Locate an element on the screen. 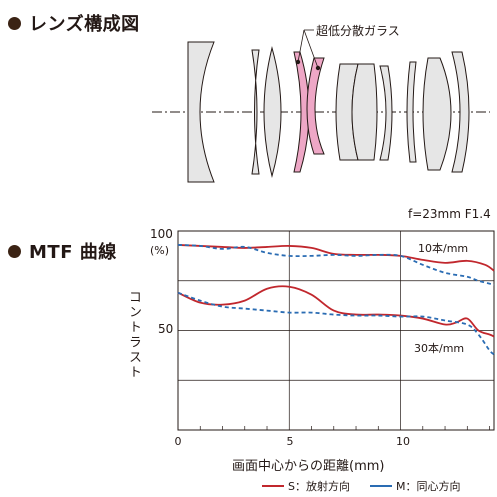  legend-swatch-dashed is located at coordinates (381, 486).